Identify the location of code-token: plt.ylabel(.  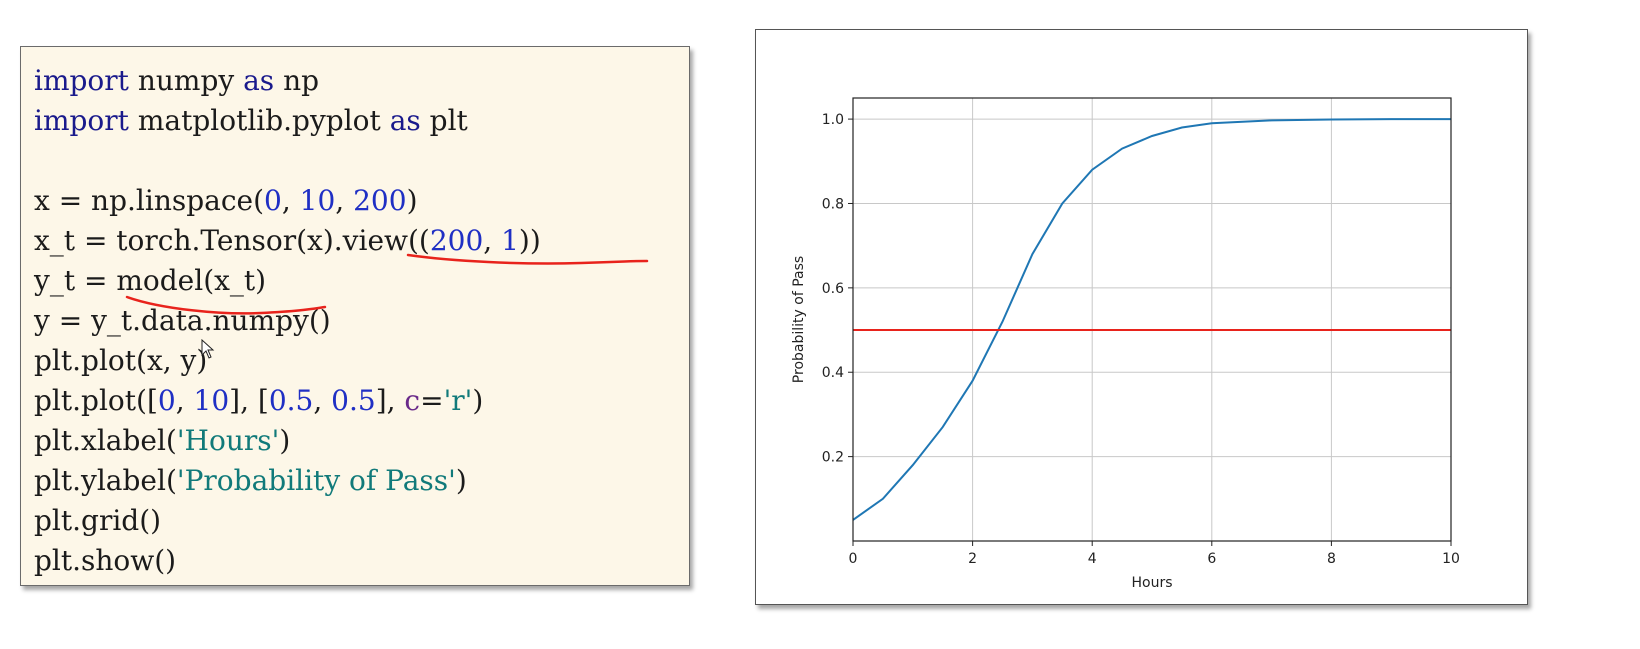
(105, 480).